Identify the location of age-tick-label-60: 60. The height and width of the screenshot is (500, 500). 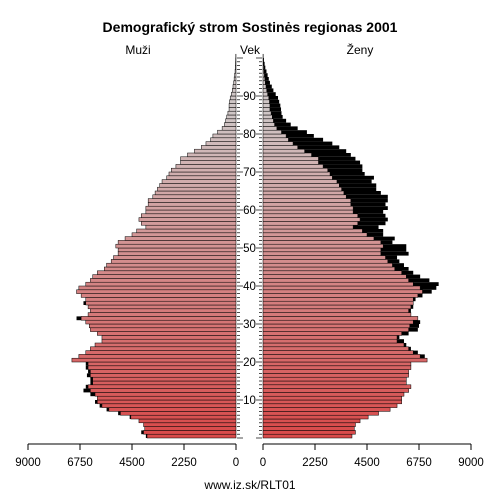
(249, 211).